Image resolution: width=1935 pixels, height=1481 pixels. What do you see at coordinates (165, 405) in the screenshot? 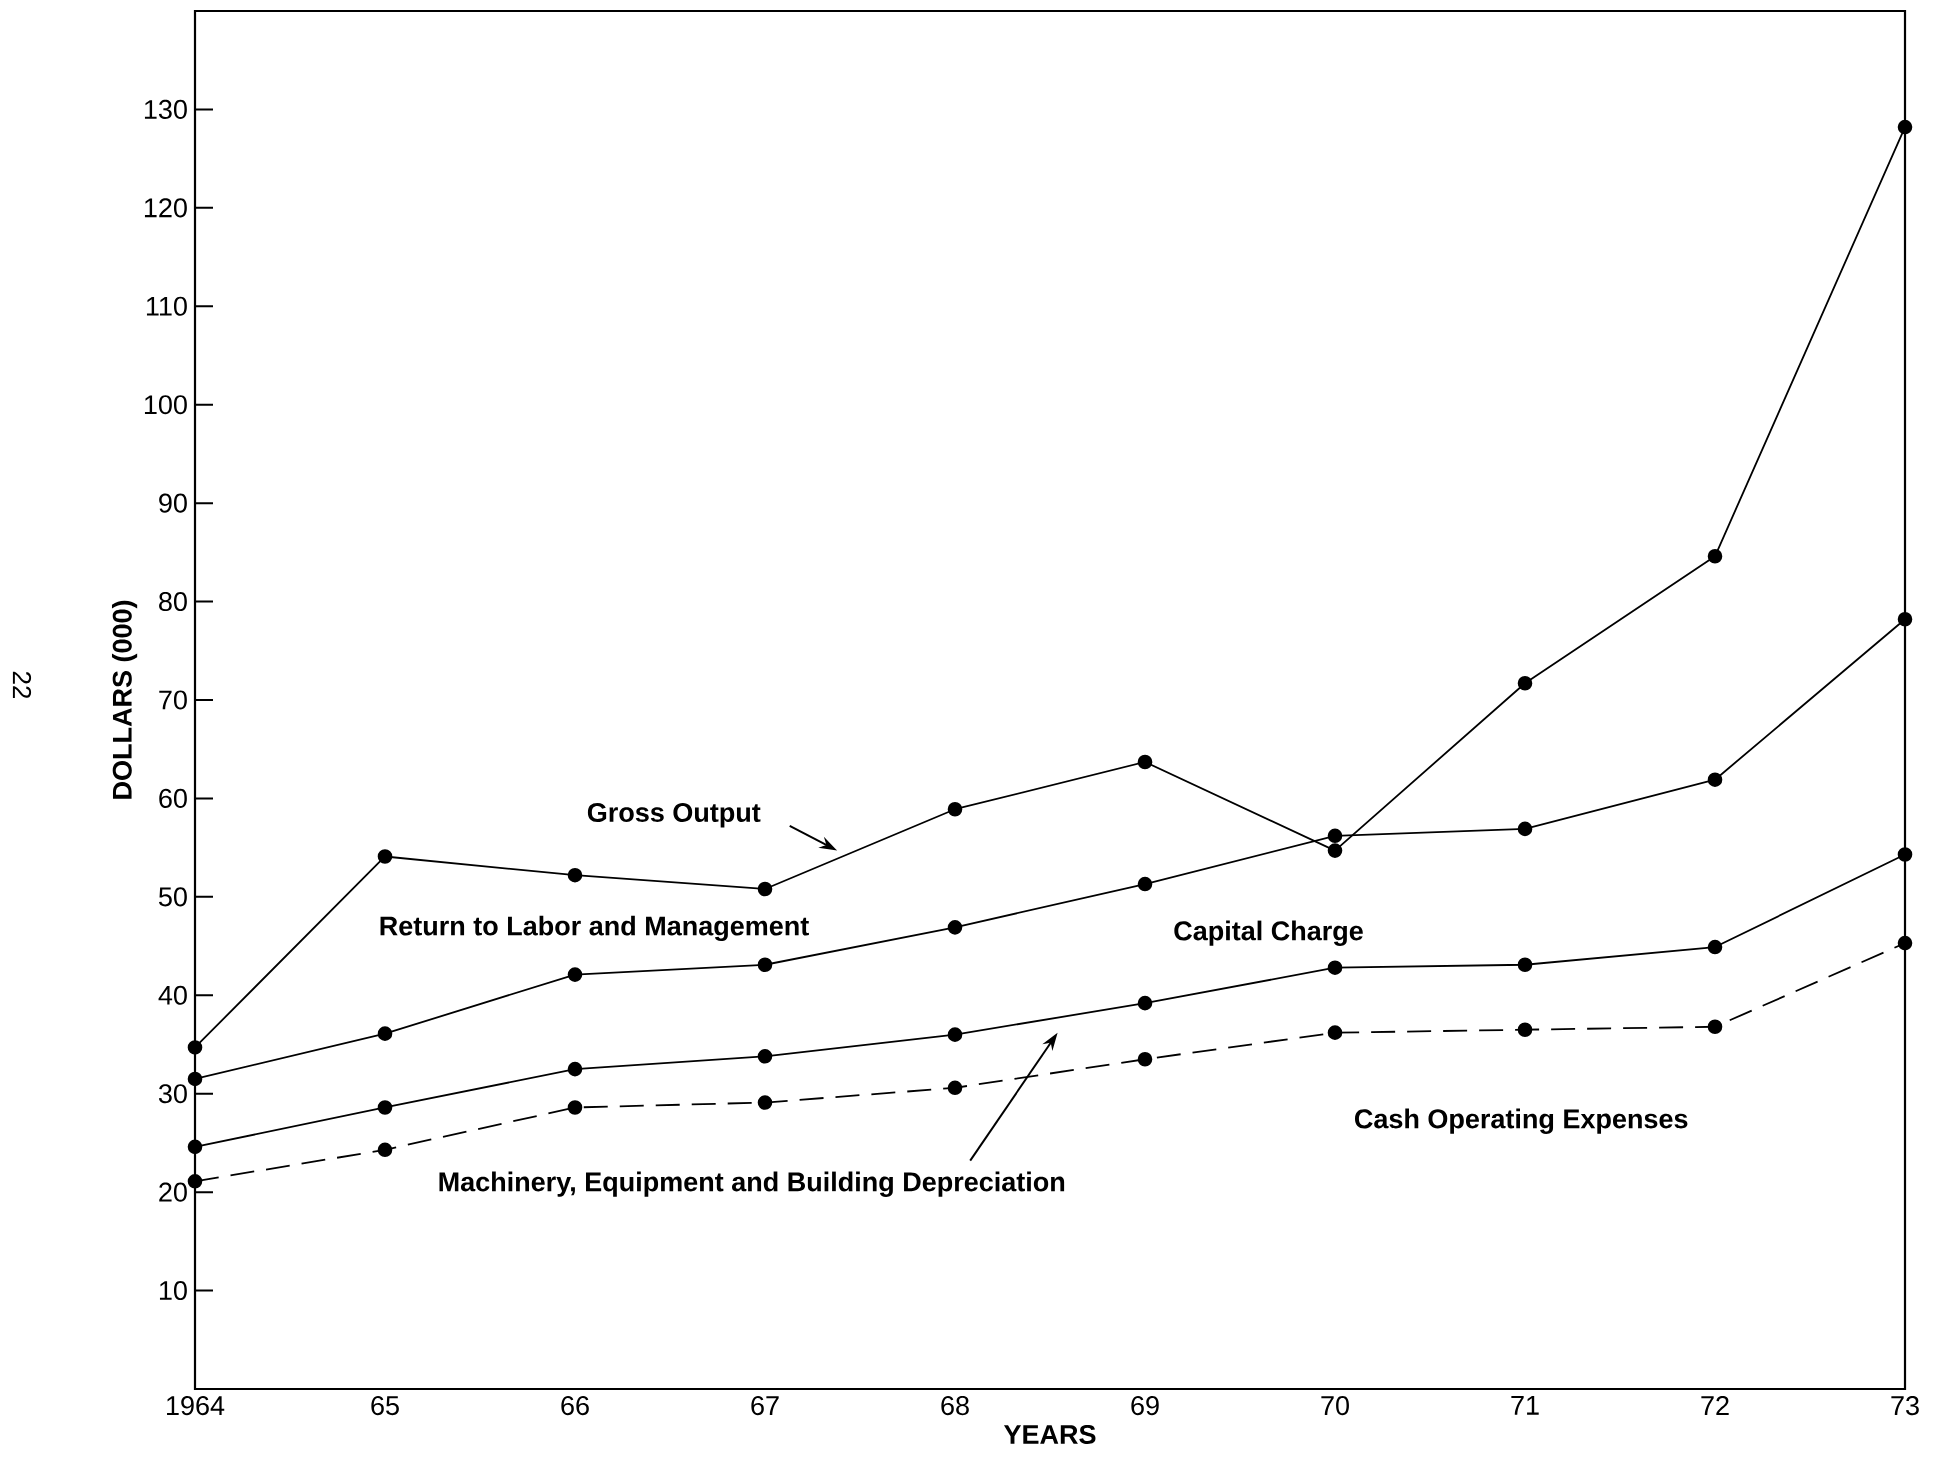
I see `y-tick-label: 100` at bounding box center [165, 405].